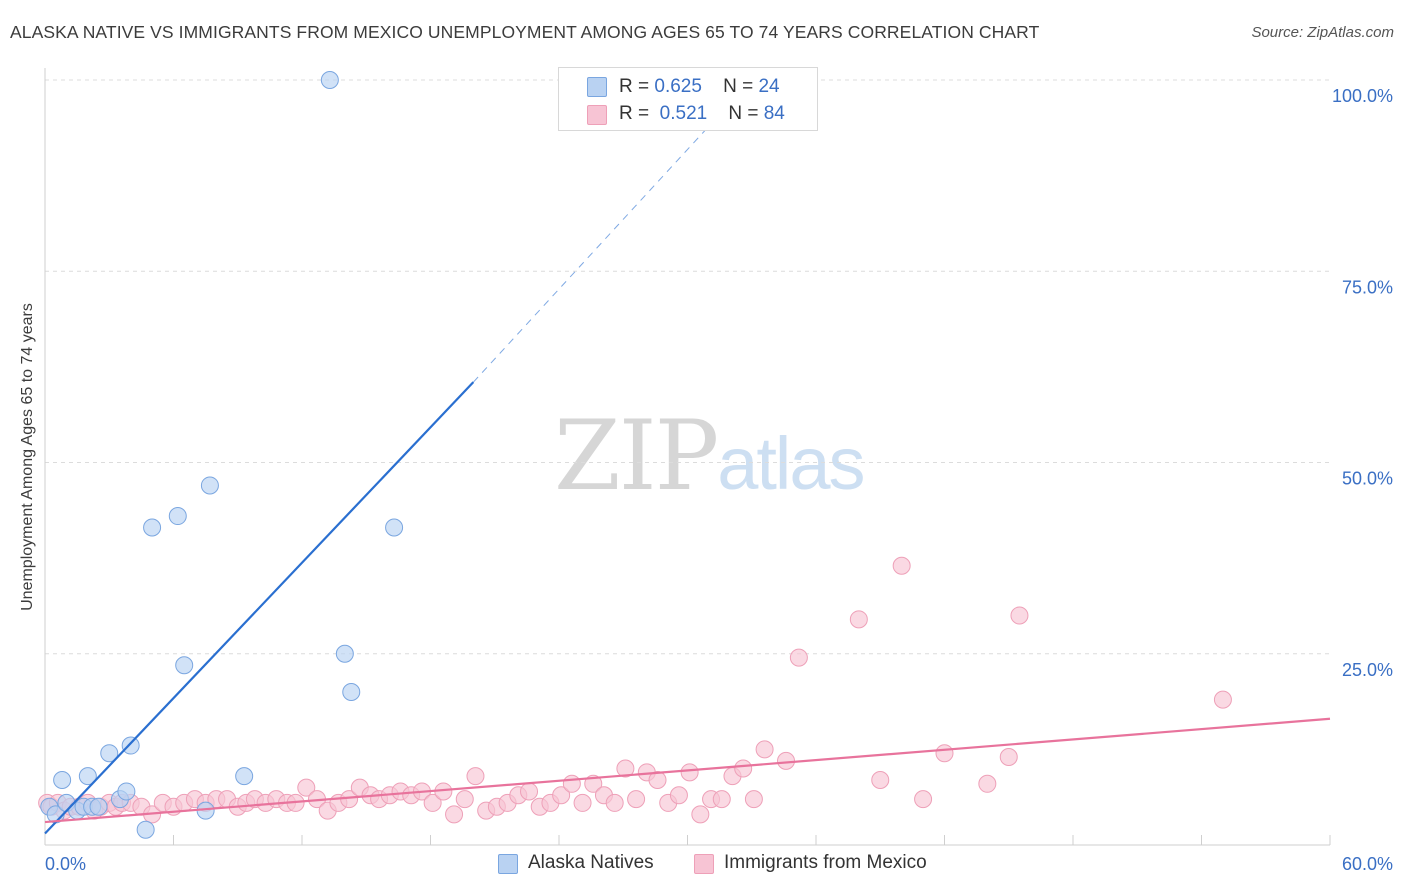 This screenshot has height=892, width=1406. What do you see at coordinates (597, 115) in the screenshot?
I see `legend-swatch-pink` at bounding box center [597, 115].